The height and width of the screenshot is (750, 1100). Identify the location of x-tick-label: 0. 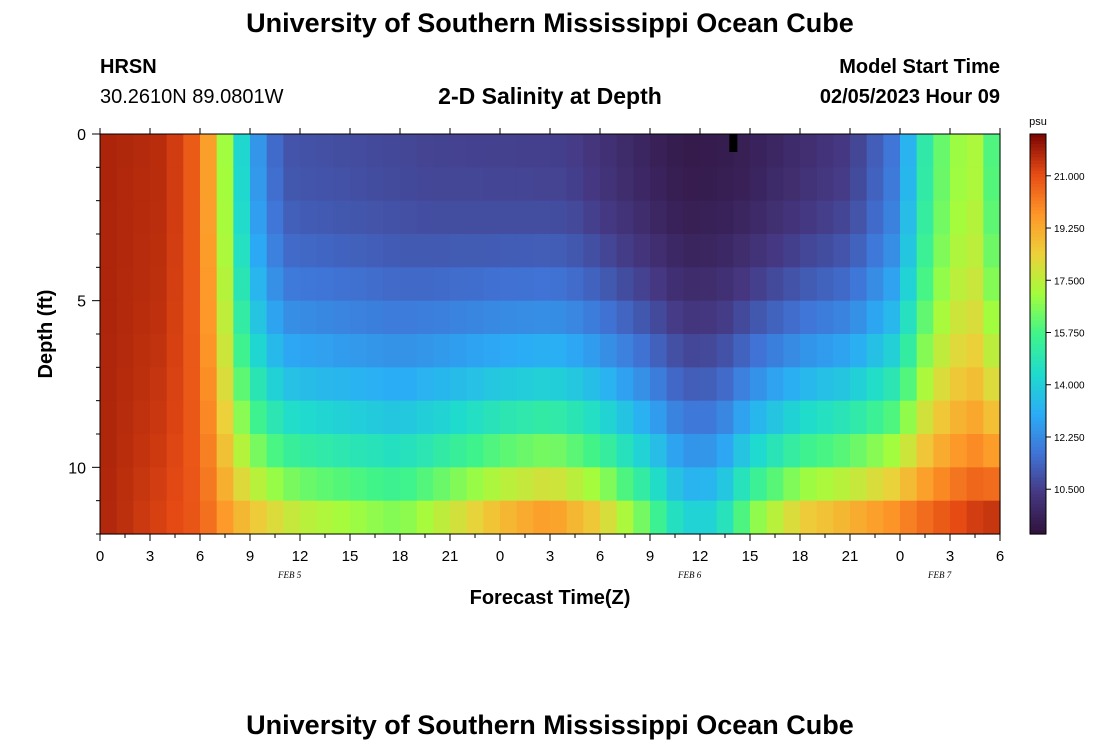
(500, 556).